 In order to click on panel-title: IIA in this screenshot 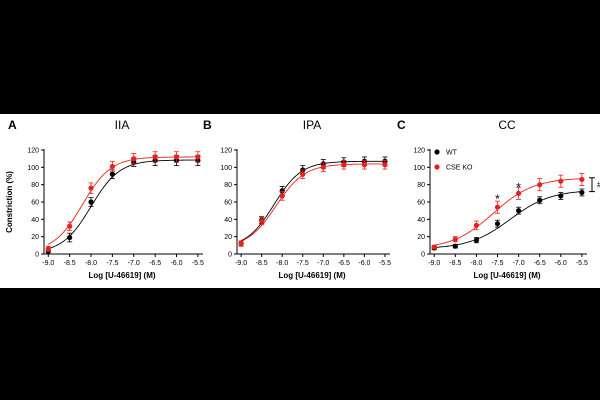, I will do `click(122, 125)`.